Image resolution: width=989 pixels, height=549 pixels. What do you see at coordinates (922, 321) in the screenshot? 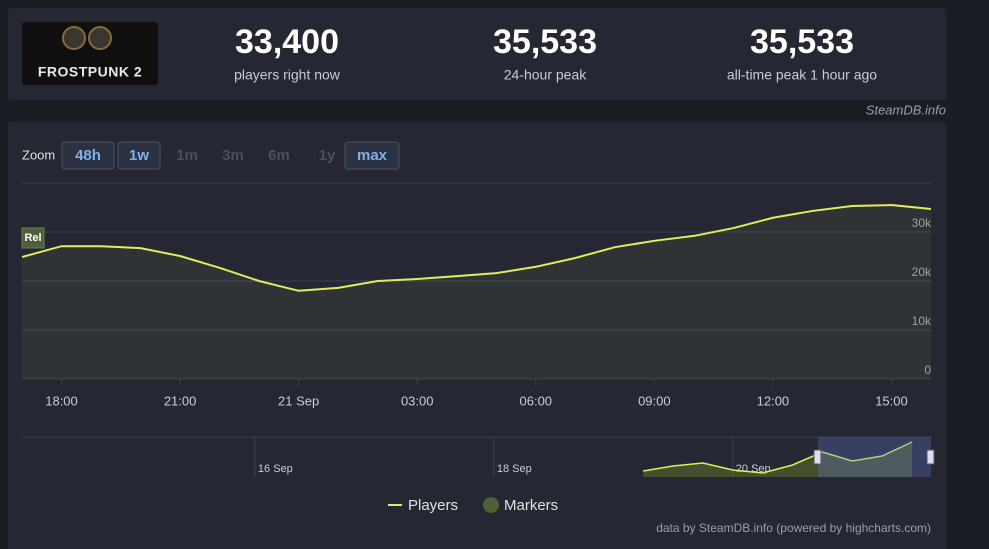
I see `y-tick-label: 10k` at bounding box center [922, 321].